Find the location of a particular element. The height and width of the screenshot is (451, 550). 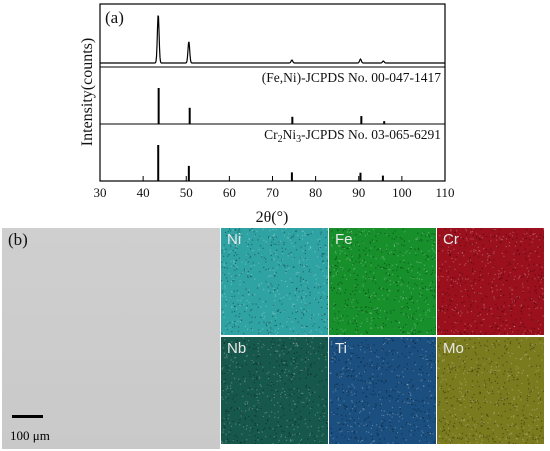

y-axis-label: Intensity(counts) is located at coordinates (87, 92).